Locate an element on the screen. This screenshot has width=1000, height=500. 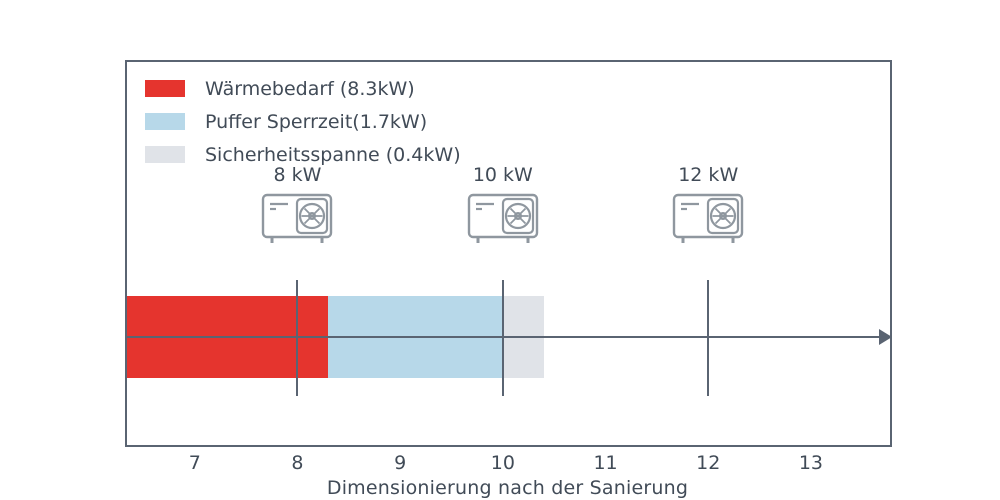
x-tick-8: 8 is located at coordinates (297, 463).